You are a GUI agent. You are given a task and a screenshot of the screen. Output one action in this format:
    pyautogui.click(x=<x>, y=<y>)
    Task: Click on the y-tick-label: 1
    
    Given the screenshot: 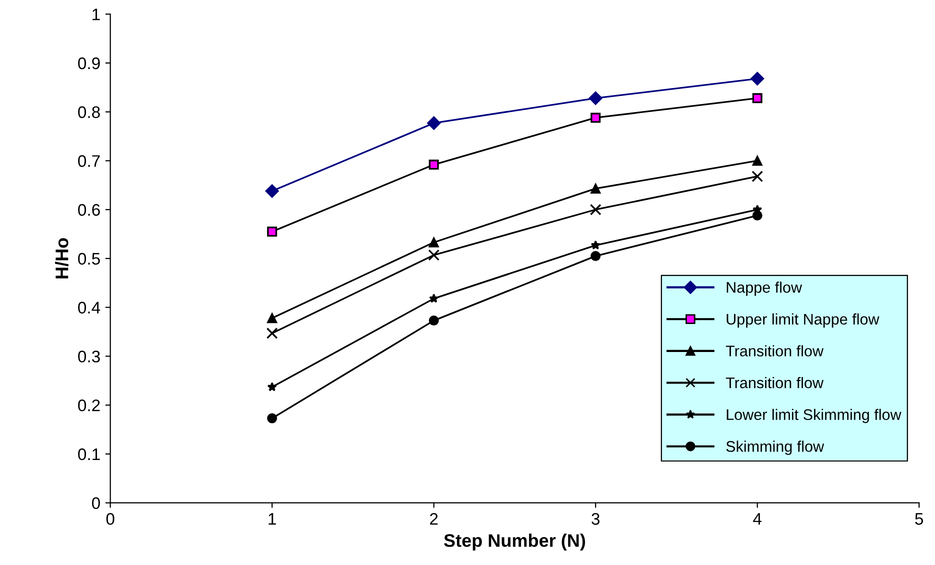 What is the action you would take?
    pyautogui.click(x=96, y=14)
    